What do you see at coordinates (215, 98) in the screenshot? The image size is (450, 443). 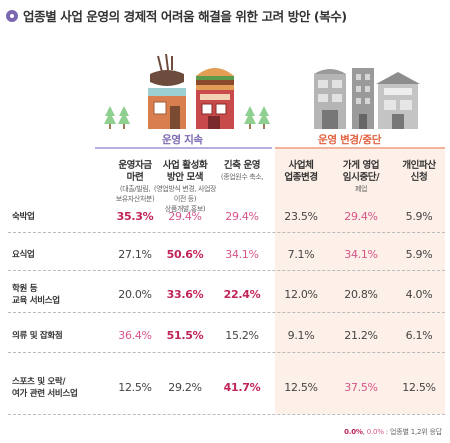 I see `burger-shop-icon` at bounding box center [215, 98].